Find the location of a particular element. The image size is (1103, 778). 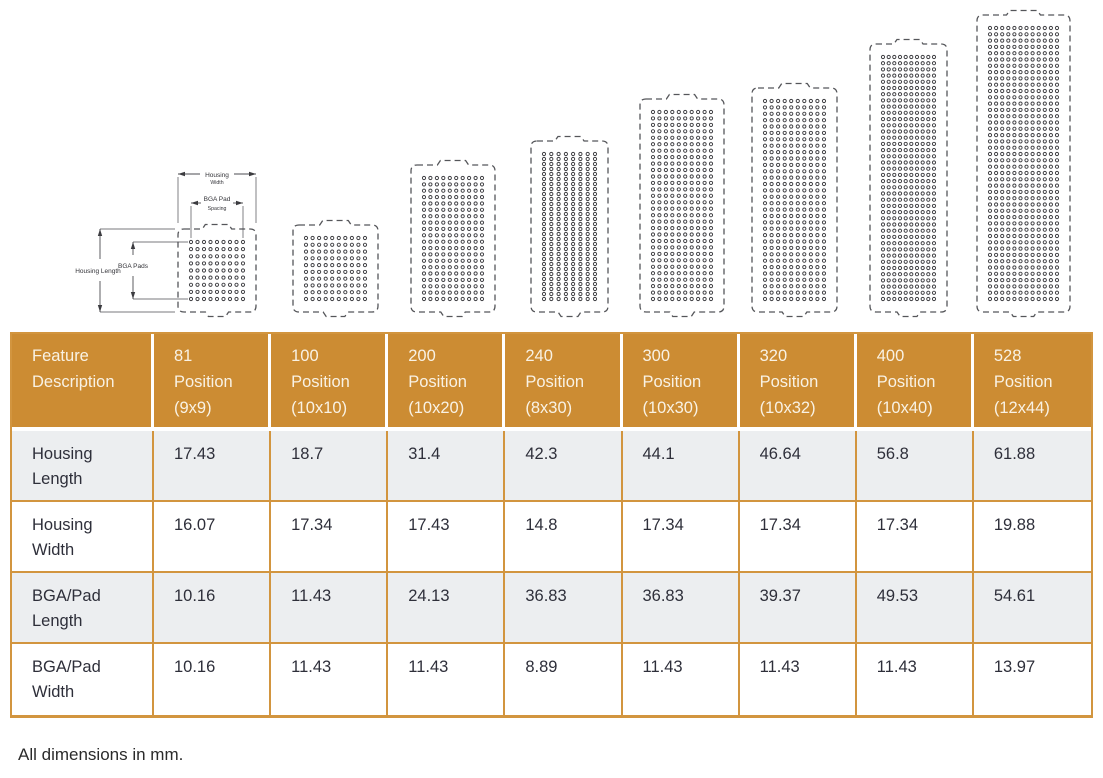

dimension-value: 56.8 is located at coordinates (915, 467).